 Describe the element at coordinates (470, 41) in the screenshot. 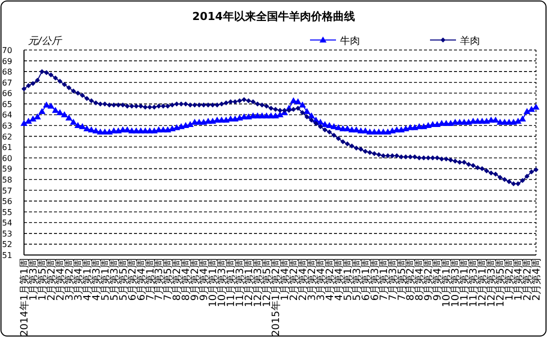

I see `legend-label: 羊肉` at that location.